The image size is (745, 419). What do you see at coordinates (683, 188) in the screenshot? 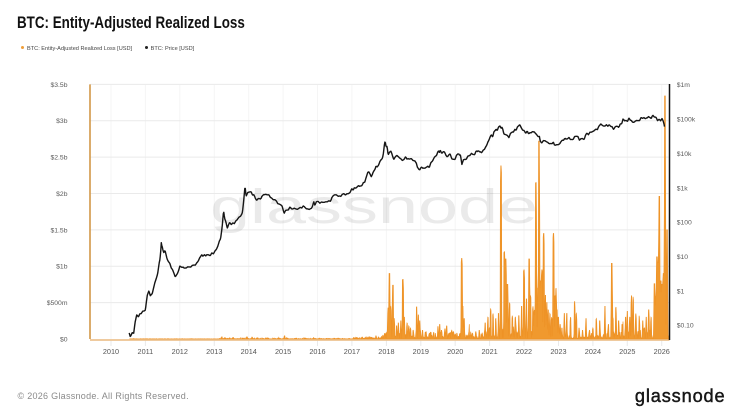
I see `svg-text: $1k` at bounding box center [683, 188].